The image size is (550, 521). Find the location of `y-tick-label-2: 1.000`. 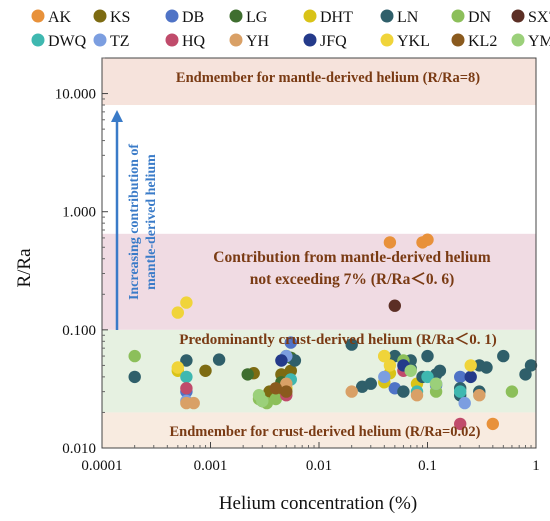

y-tick-label-2: 1.000 is located at coordinates (79, 213).